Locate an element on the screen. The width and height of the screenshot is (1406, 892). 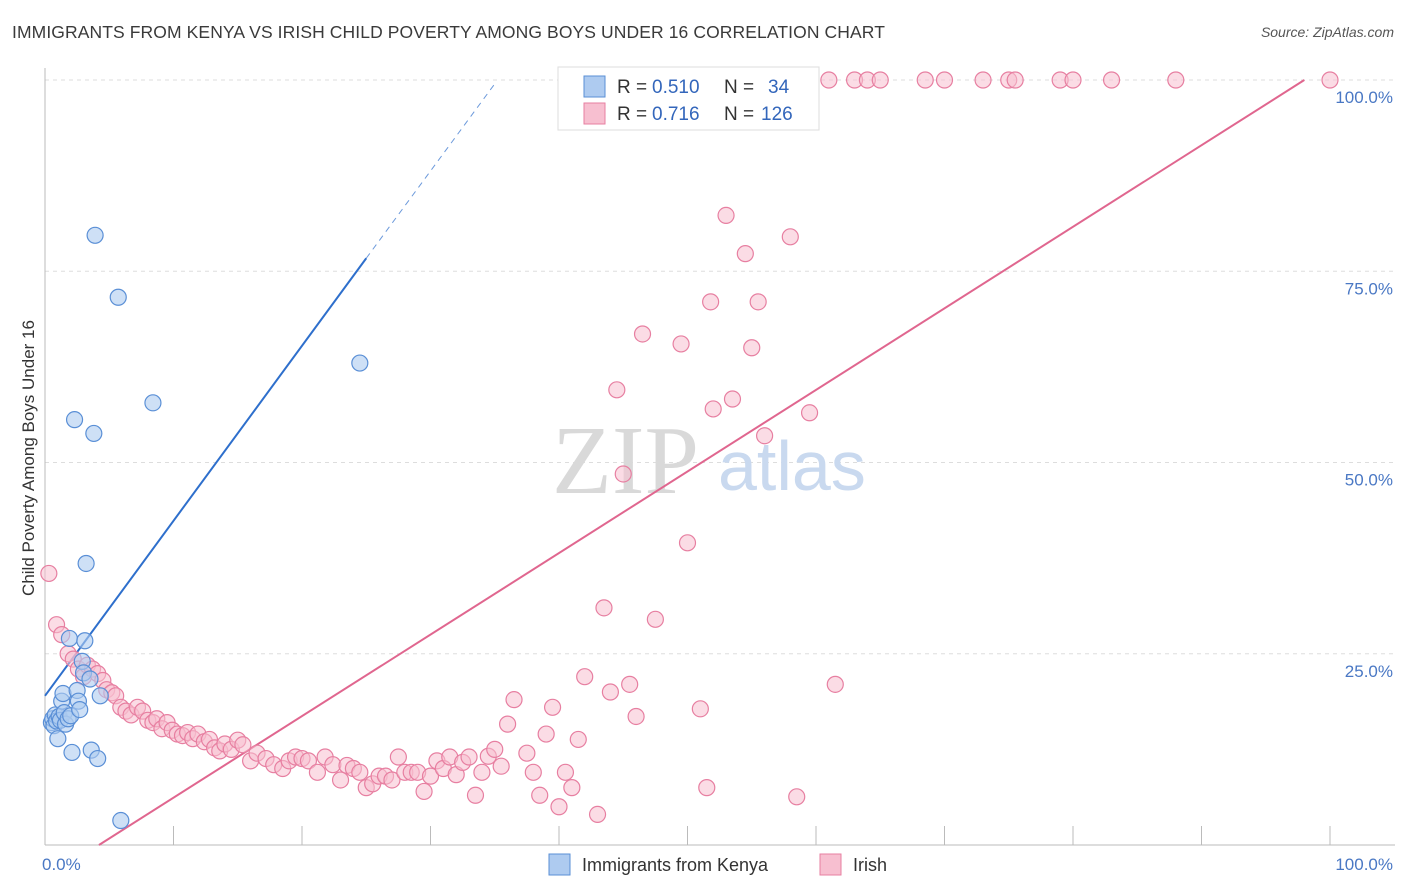
legend-n-value-irish: 126 is located at coordinates (777, 114).